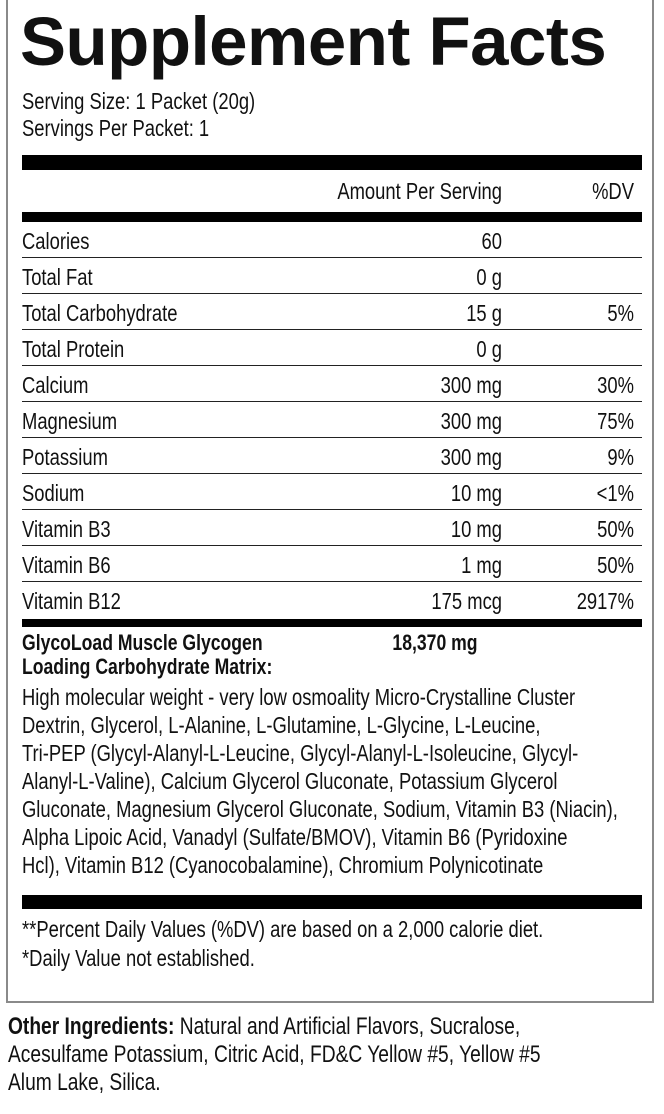  Describe the element at coordinates (70, 421) in the screenshot. I see `nutrient-name: Magnesium` at that location.